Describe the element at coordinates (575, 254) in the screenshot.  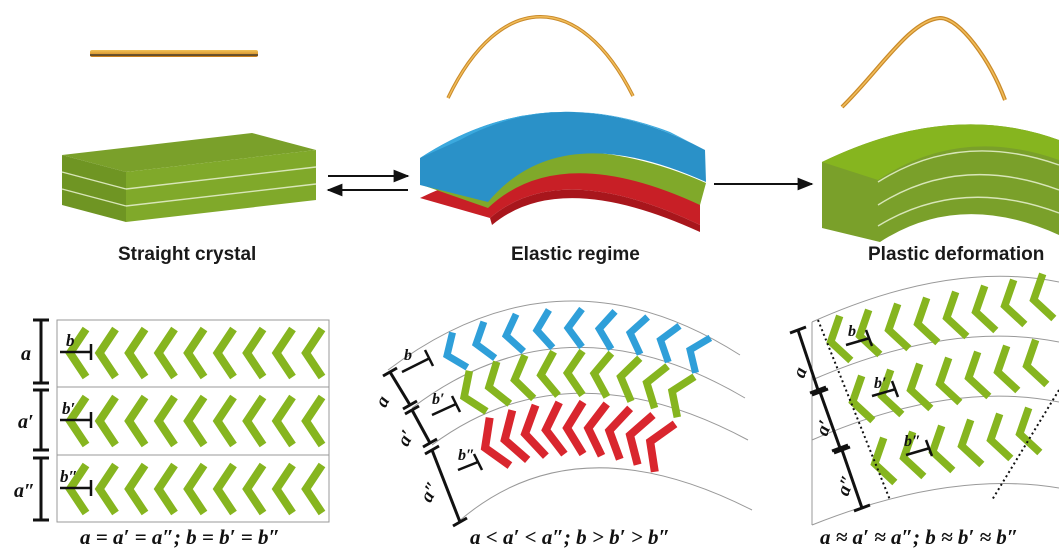
I see `caption-elastic-regime: Elastic regime` at that location.